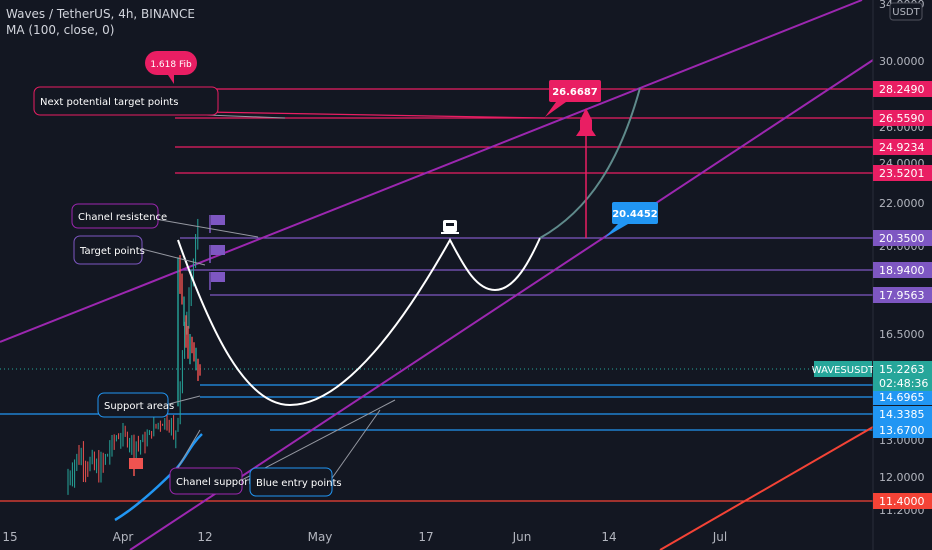  I want to click on annotation-next-targets-box, so click(126, 101).